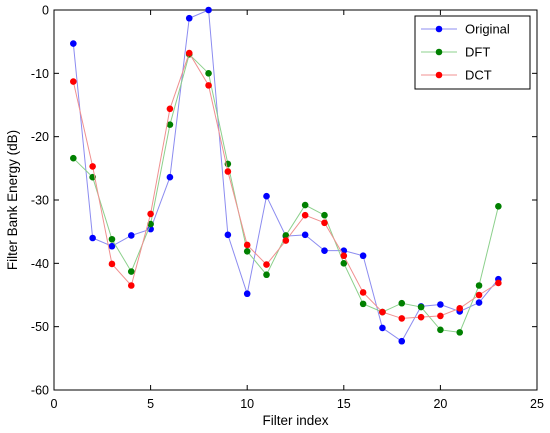 Image resolution: width=550 pixels, height=433 pixels. I want to click on x-axis-title: Filter index, so click(295, 420).